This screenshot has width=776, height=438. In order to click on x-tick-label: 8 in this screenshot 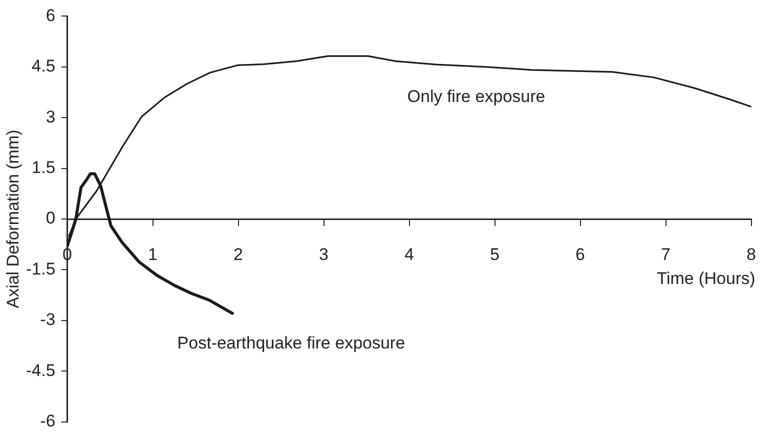, I will do `click(751, 254)`.